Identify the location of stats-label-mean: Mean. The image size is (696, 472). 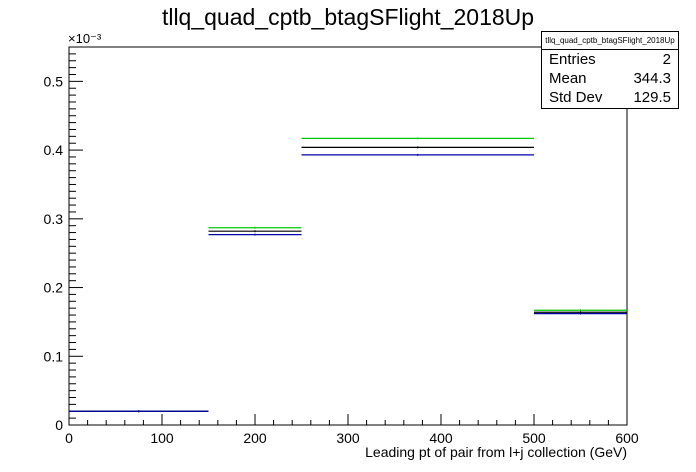
(568, 78).